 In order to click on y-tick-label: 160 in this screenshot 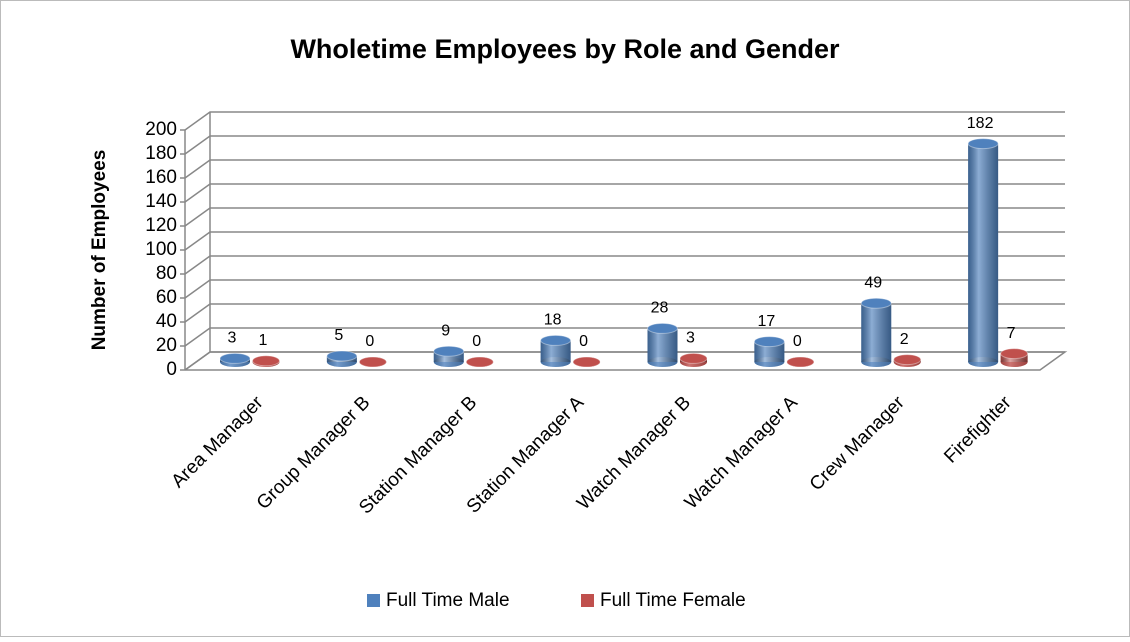, I will do `click(161, 177)`.